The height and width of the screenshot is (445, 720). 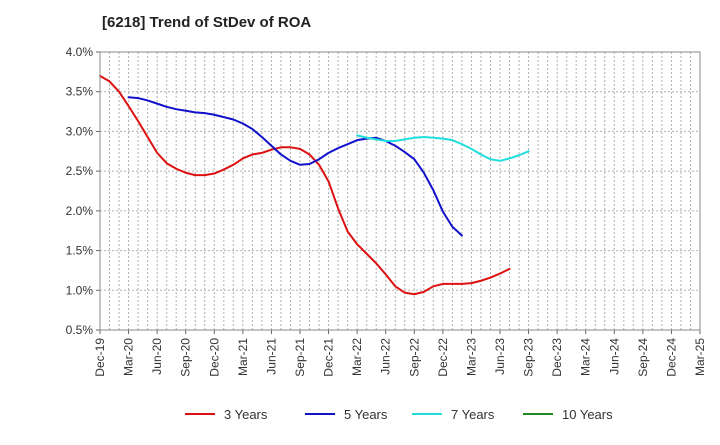 I want to click on x-tick-label: Jun-20, so click(x=157, y=356).